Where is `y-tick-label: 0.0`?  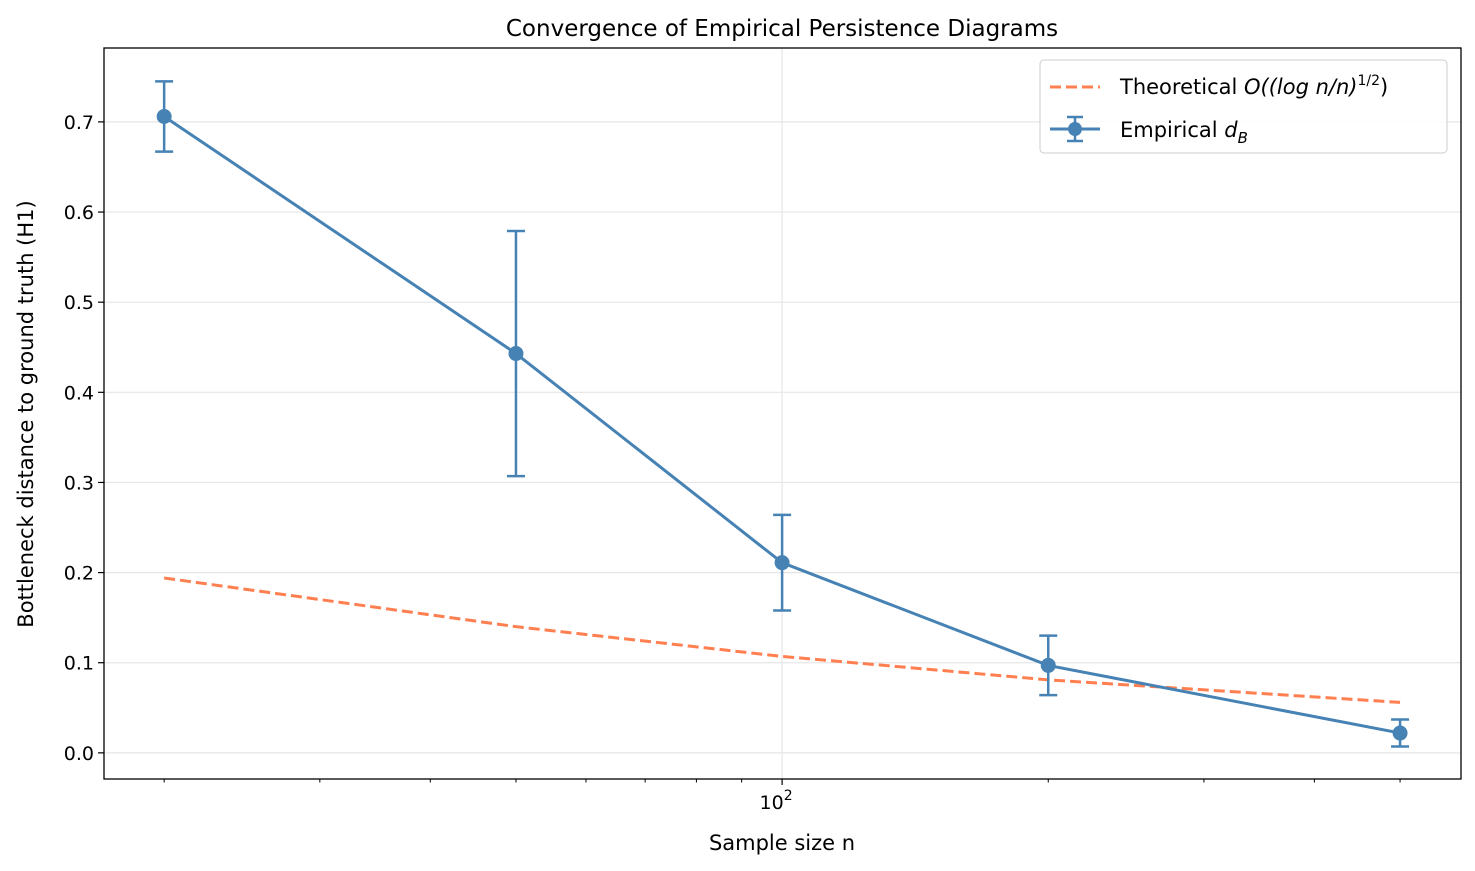 y-tick-label: 0.0 is located at coordinates (79, 754).